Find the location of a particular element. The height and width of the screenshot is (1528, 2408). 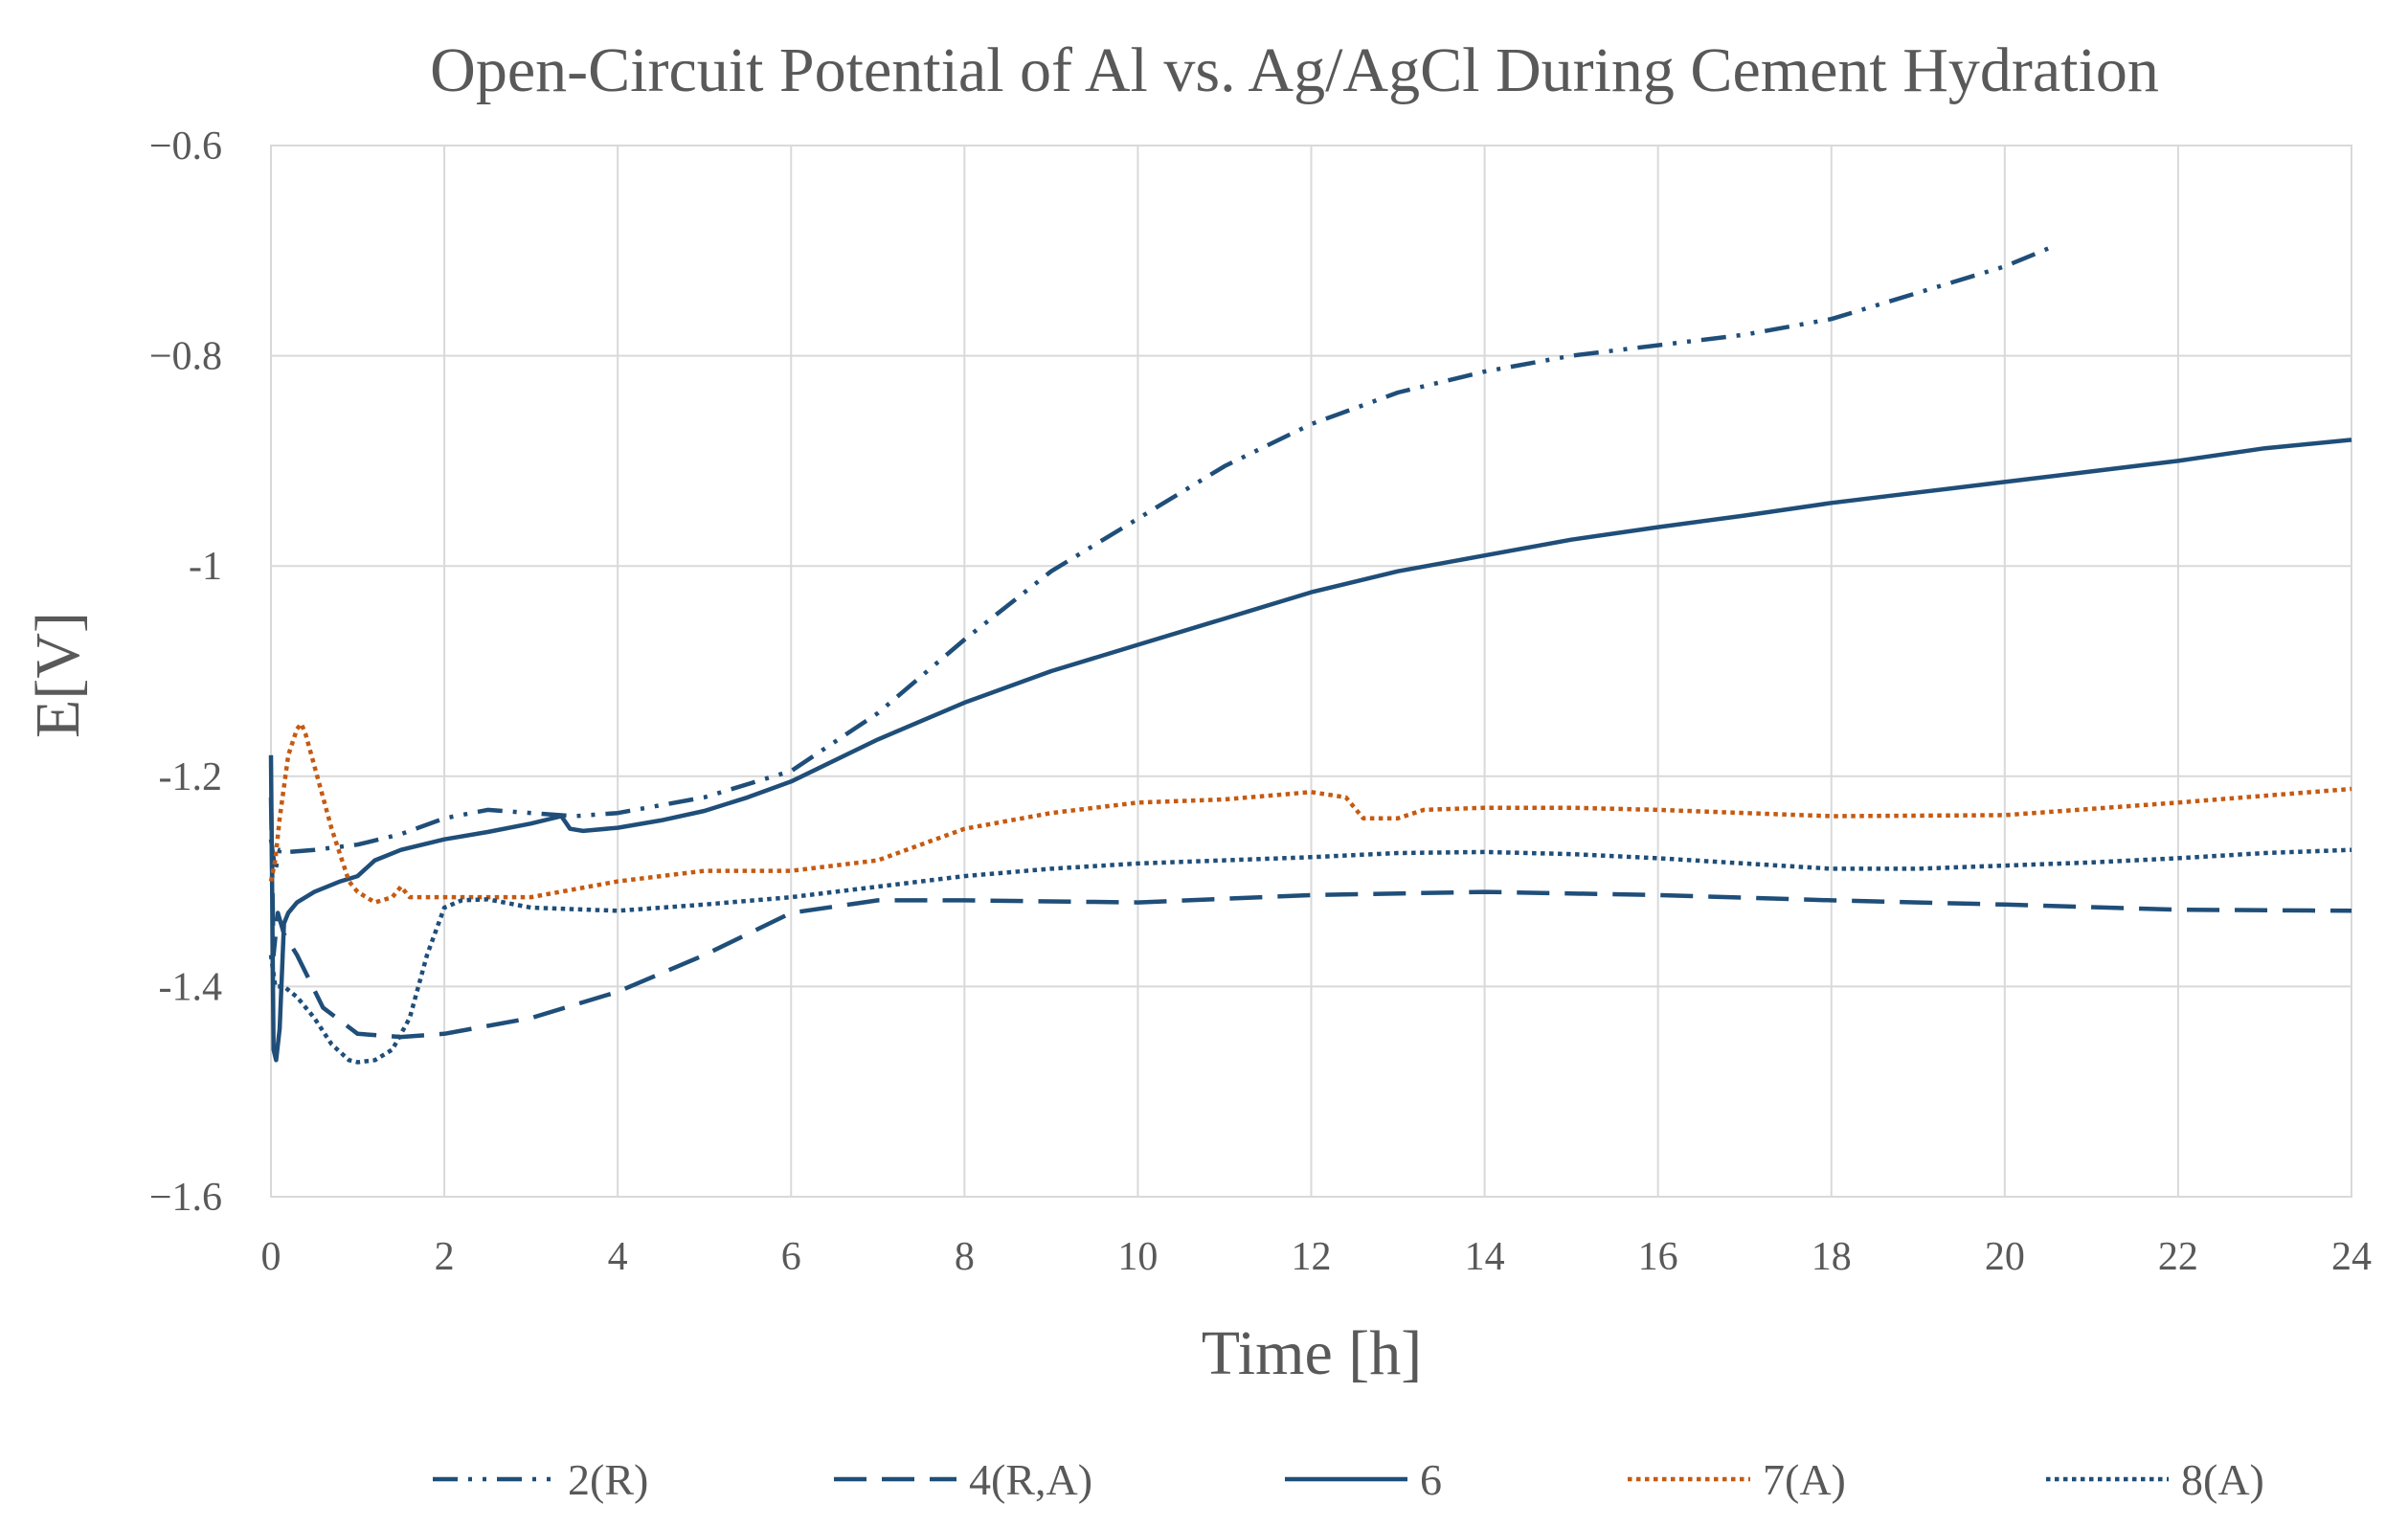

x-tick-label: 0 is located at coordinates (271, 1257).